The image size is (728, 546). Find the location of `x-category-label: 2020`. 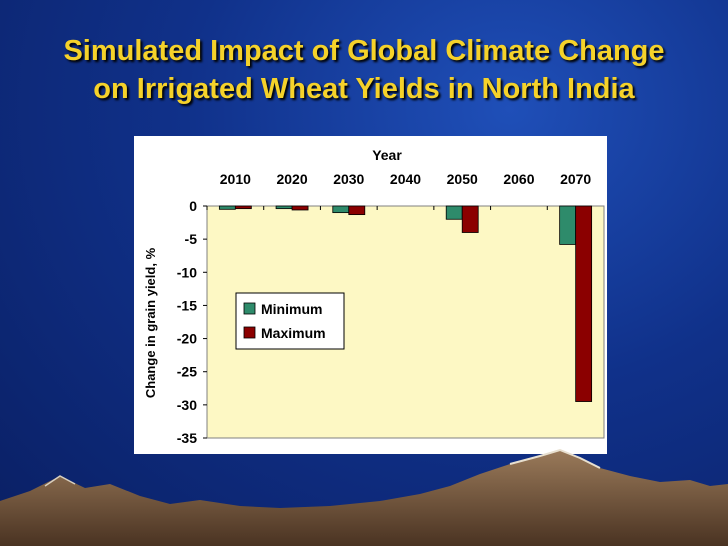

x-category-label: 2020 is located at coordinates (291, 179).